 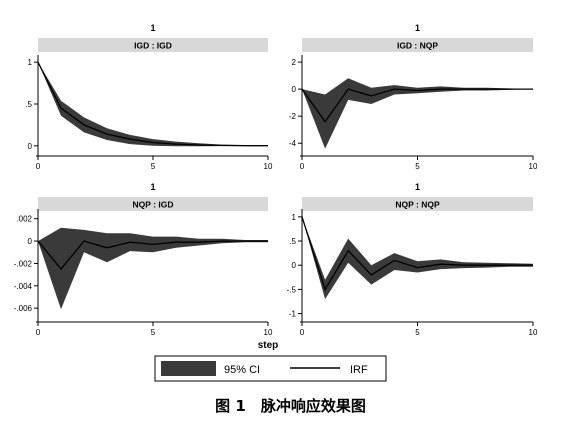 What do you see at coordinates (359, 370) in the screenshot?
I see `legend-irf-label: IRF` at bounding box center [359, 370].